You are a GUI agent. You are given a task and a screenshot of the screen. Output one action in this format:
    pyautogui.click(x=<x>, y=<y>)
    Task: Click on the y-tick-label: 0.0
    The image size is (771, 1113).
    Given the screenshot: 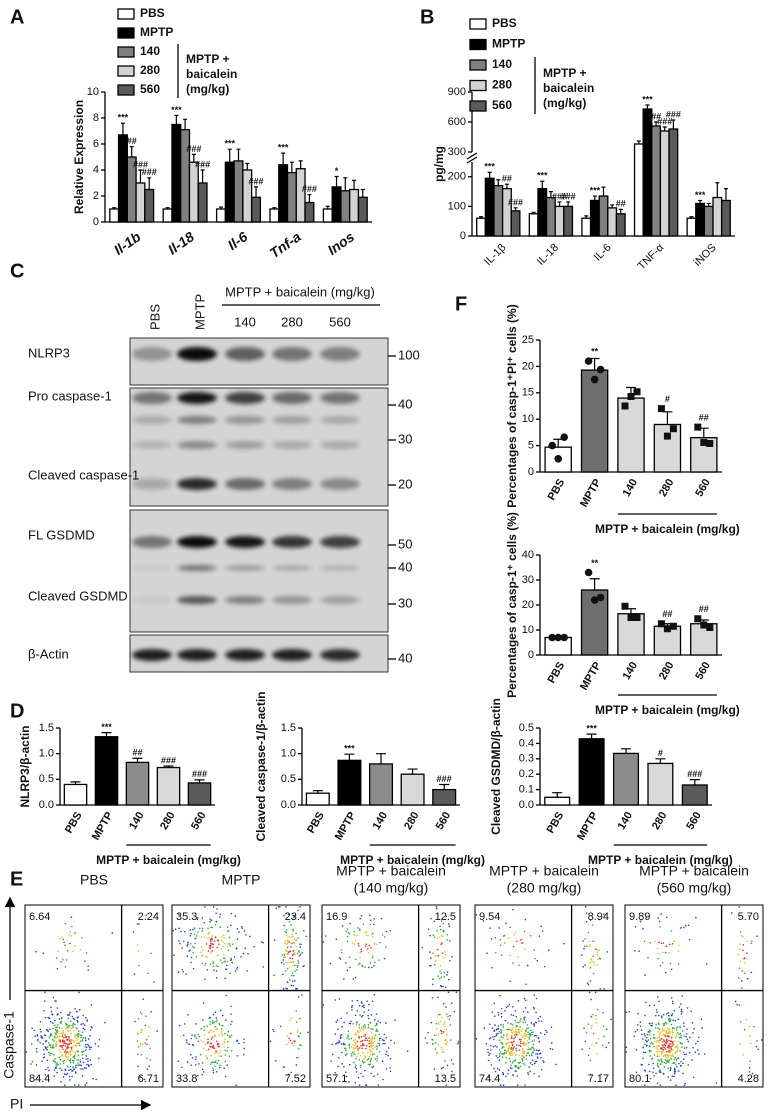 What is the action you would take?
    pyautogui.click(x=288, y=805)
    